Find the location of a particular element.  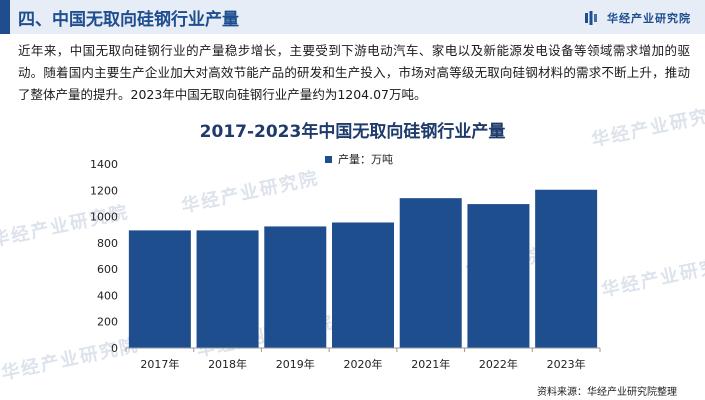

source-note: 资料来源：华经产业研究院整理 is located at coordinates (607, 392).